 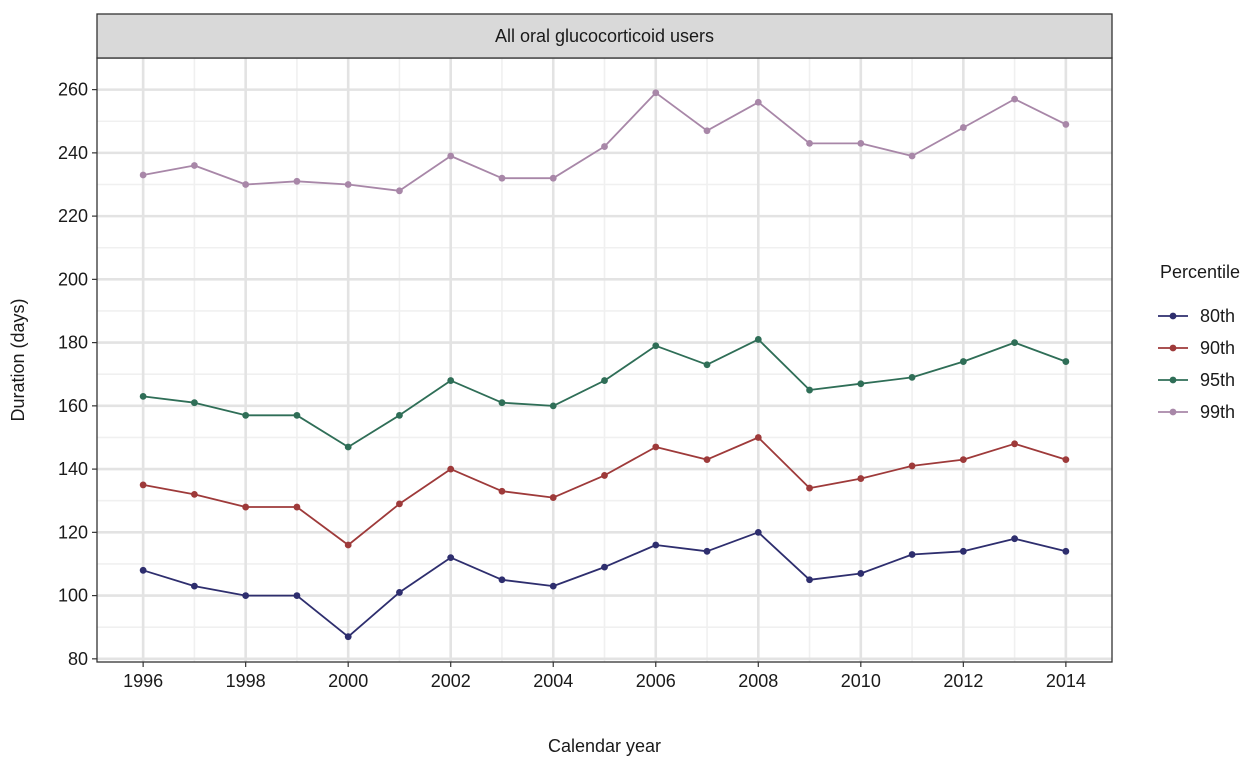 I want to click on x-tick-label: 2004, so click(x=553, y=681).